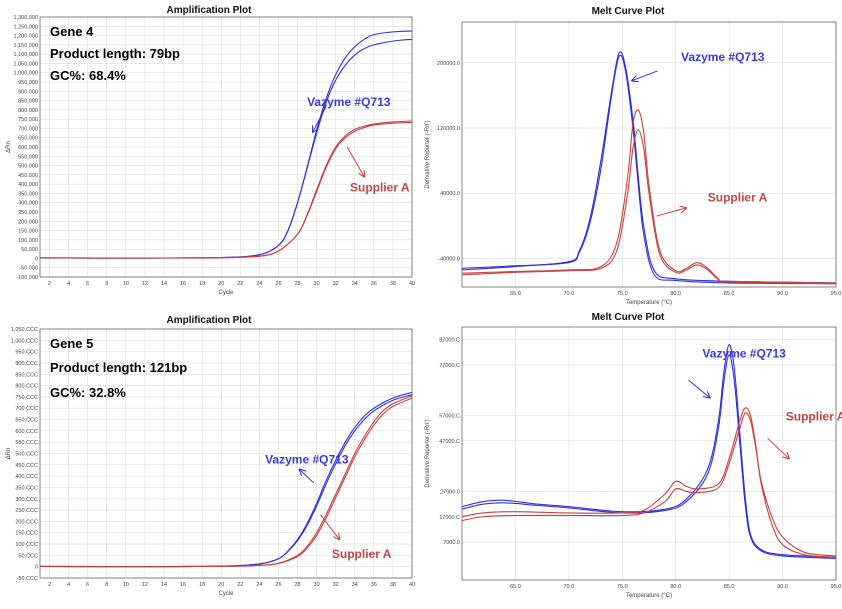 This screenshot has width=842, height=609. I want to click on y-tick-label: 900,000, so click(28, 92).